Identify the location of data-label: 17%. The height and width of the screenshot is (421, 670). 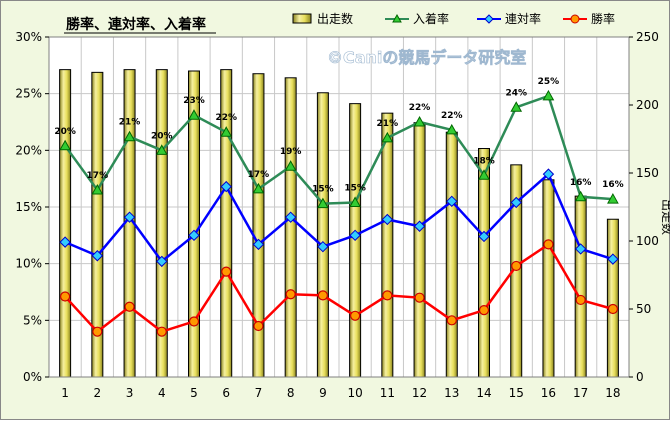
(259, 175).